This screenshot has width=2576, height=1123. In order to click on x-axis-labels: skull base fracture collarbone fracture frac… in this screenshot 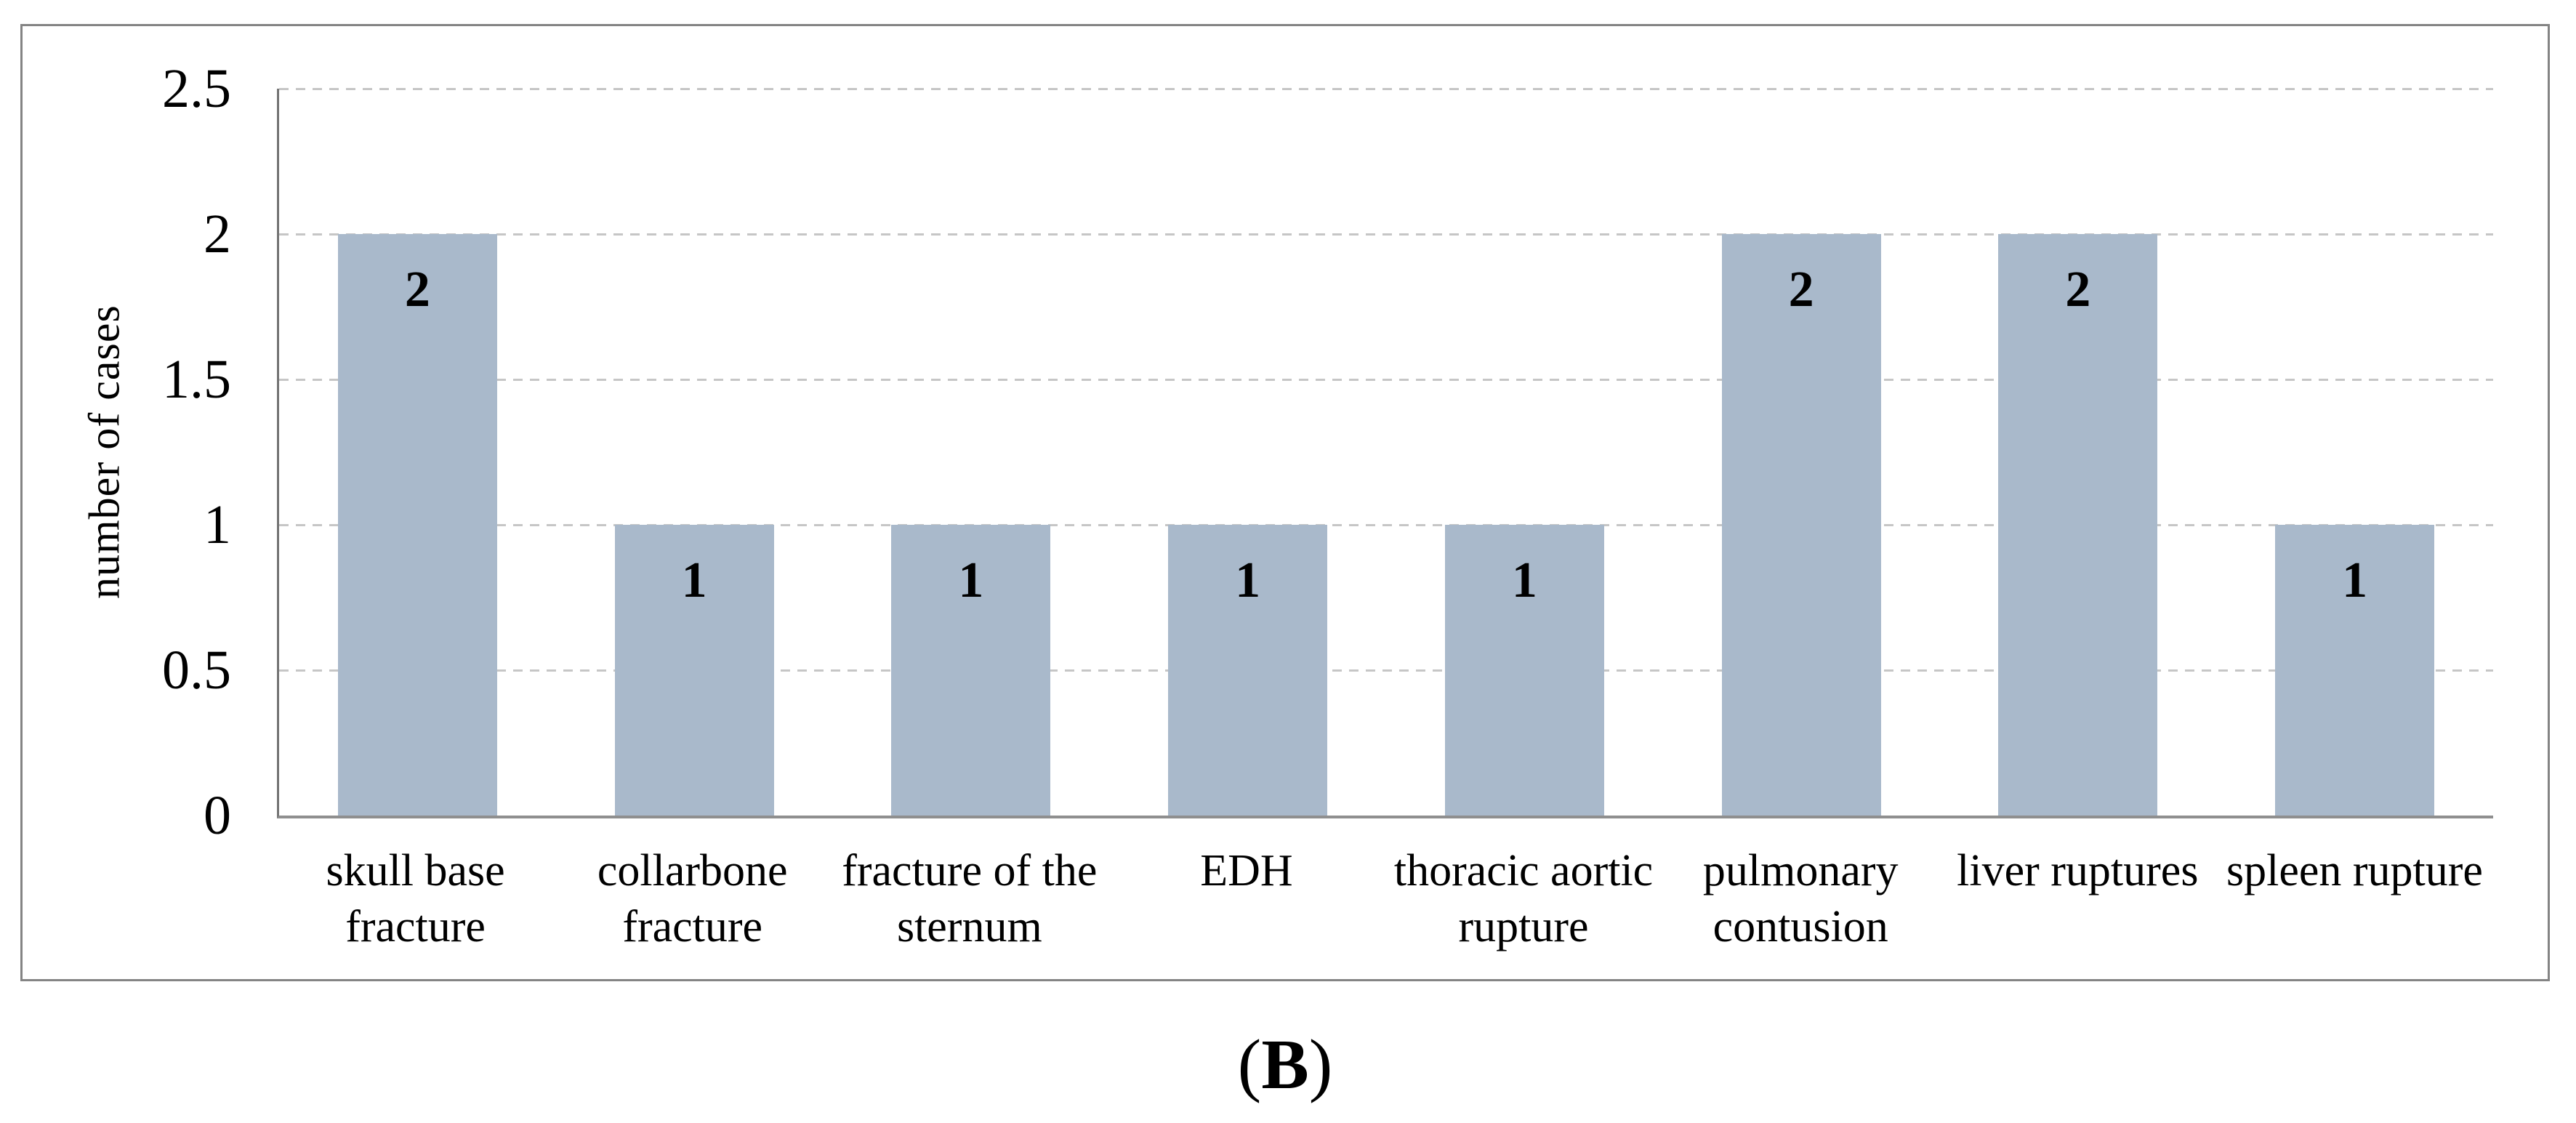, I will do `click(1385, 899)`.